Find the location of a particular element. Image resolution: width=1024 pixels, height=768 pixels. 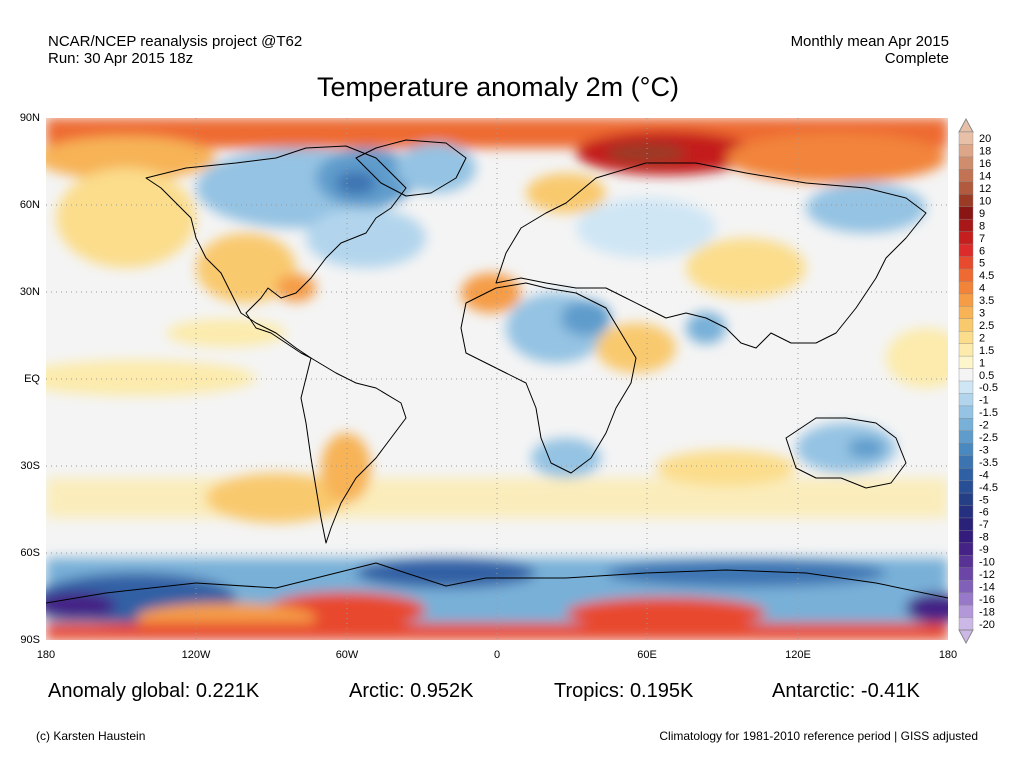

colorbar-label: 2 is located at coordinates (982, 338).